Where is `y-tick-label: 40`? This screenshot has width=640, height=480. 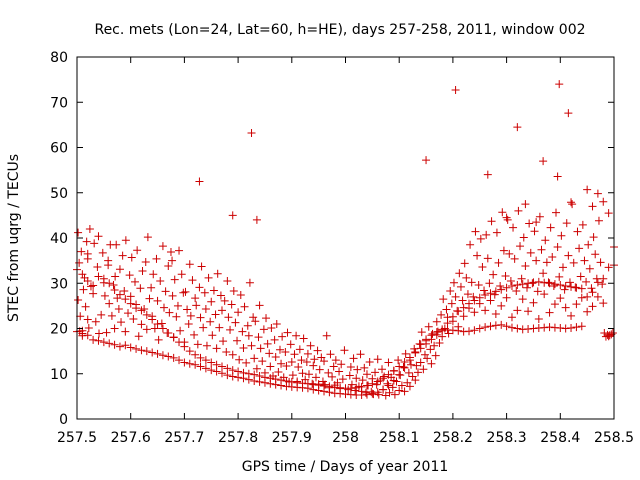 y-tick-label: 40 is located at coordinates (59, 239).